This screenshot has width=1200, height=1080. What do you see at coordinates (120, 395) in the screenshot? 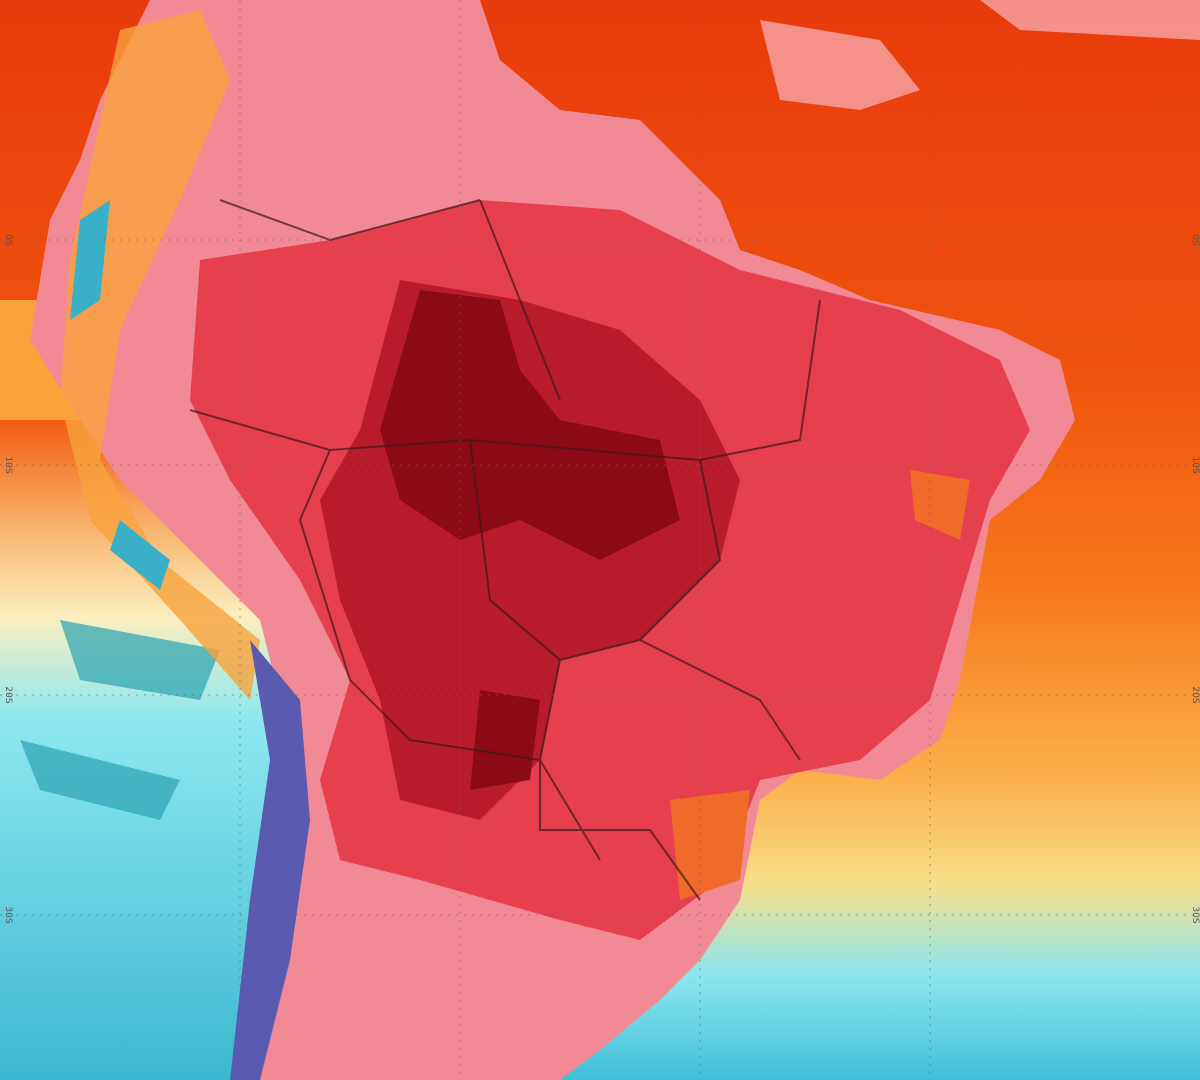
I see `andes-cool` at bounding box center [120, 395].